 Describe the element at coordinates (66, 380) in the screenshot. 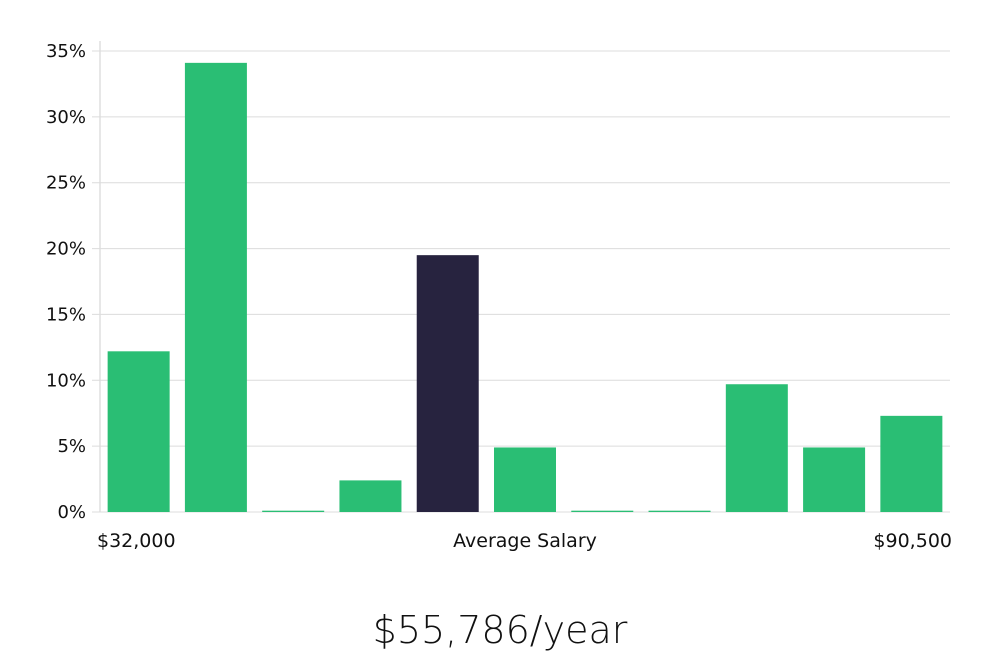

I see `y-tick-label: 10%` at that location.